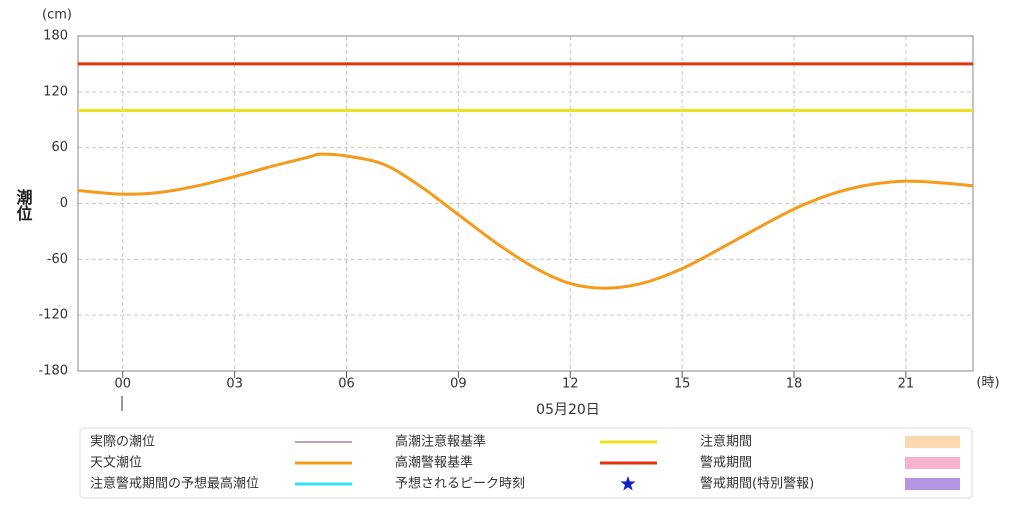  Describe the element at coordinates (906, 384) in the screenshot. I see `x-tick-label: 21` at that location.